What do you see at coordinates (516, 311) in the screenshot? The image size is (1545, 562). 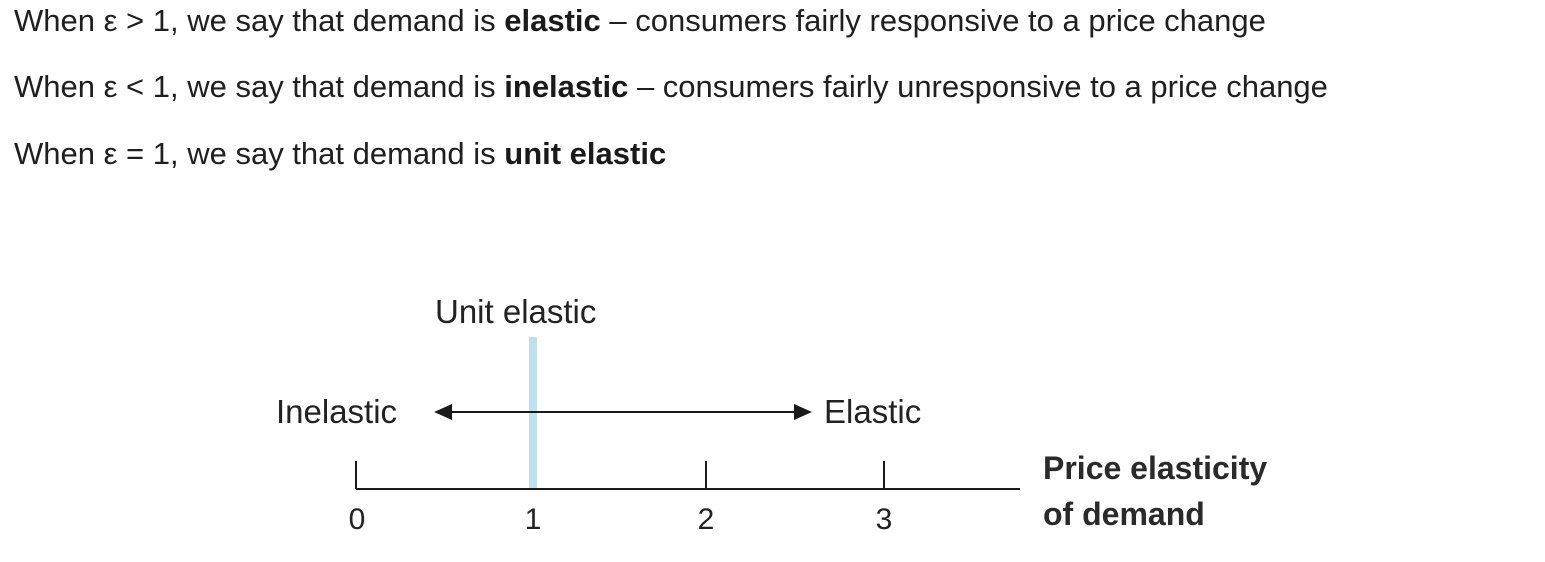 I see `unit-elastic-label: Unit elastic` at bounding box center [516, 311].